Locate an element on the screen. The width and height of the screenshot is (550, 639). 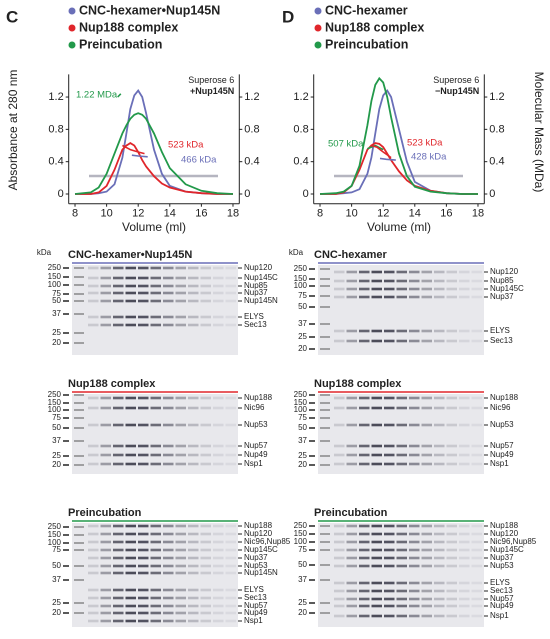
protein-label: Sec13 is located at coordinates (255, 324).